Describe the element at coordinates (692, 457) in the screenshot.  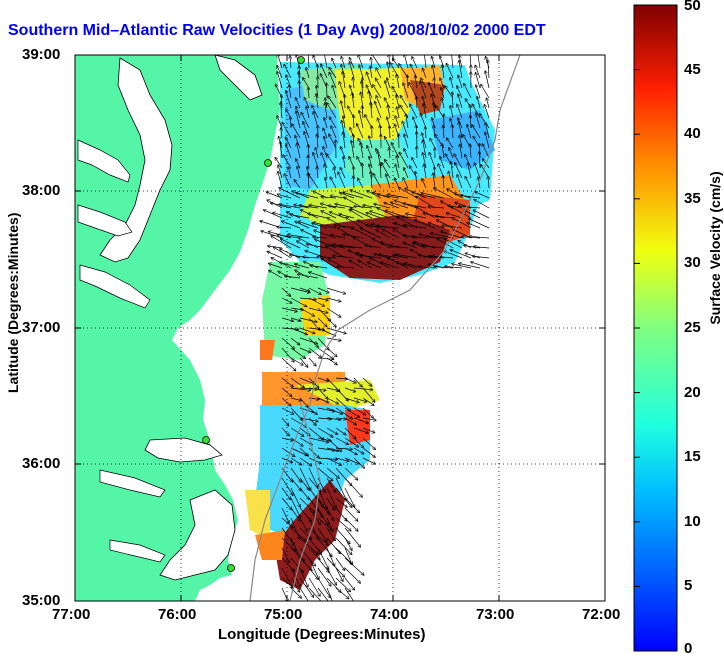
I see `colorbar-tick-label: 15` at that location.